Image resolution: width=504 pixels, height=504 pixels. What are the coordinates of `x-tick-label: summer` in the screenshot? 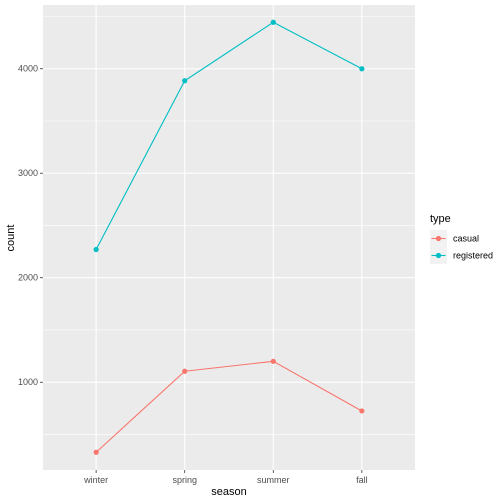 It's located at (273, 480).